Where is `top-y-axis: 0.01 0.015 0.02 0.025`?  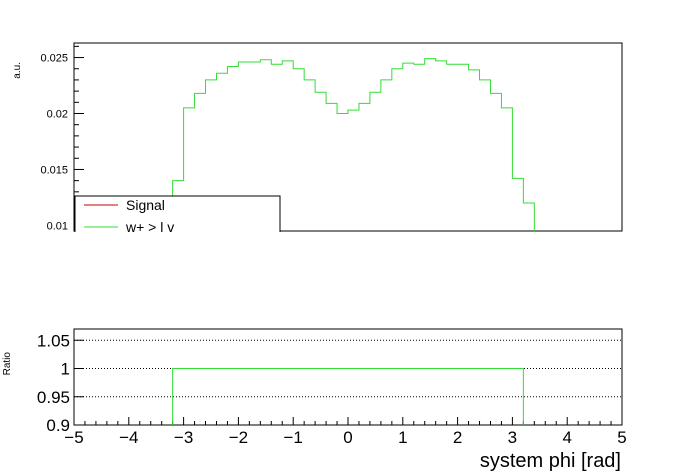 top-y-axis: 0.01 0.015 0.02 0.025 is located at coordinates (62, 138).